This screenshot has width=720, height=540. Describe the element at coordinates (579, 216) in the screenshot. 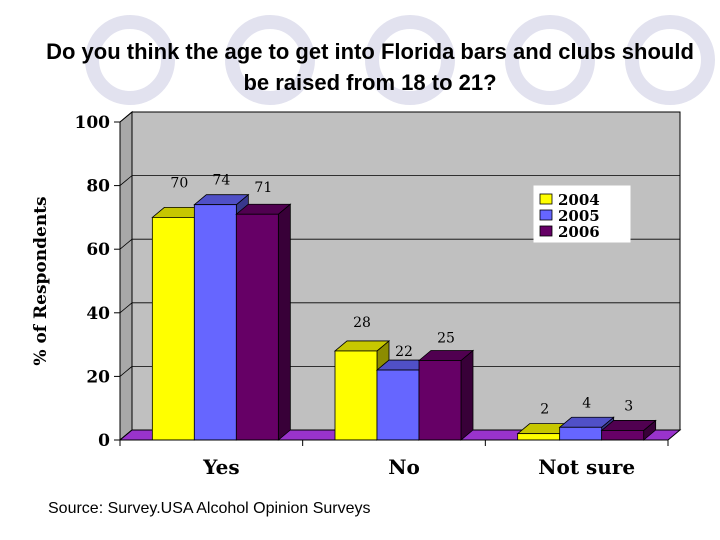

I see `legend-label: 2005` at that location.